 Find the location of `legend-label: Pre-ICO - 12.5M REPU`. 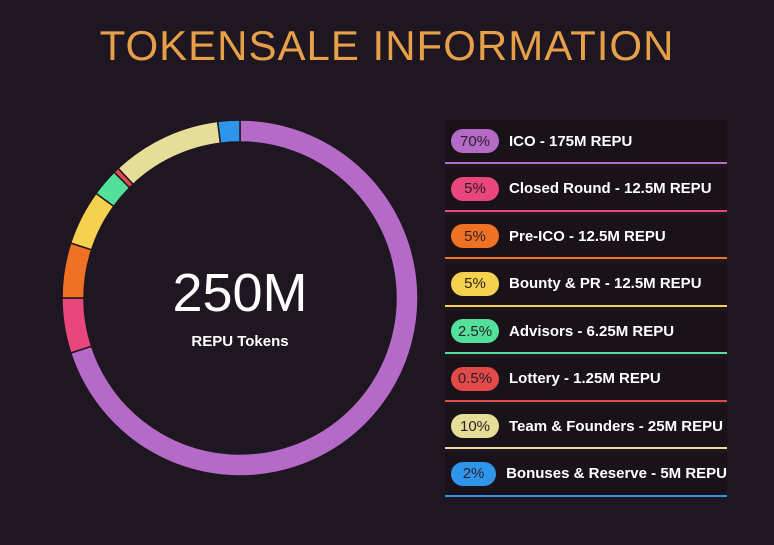

legend-label: Pre-ICO - 12.5M REPU is located at coordinates (587, 236).